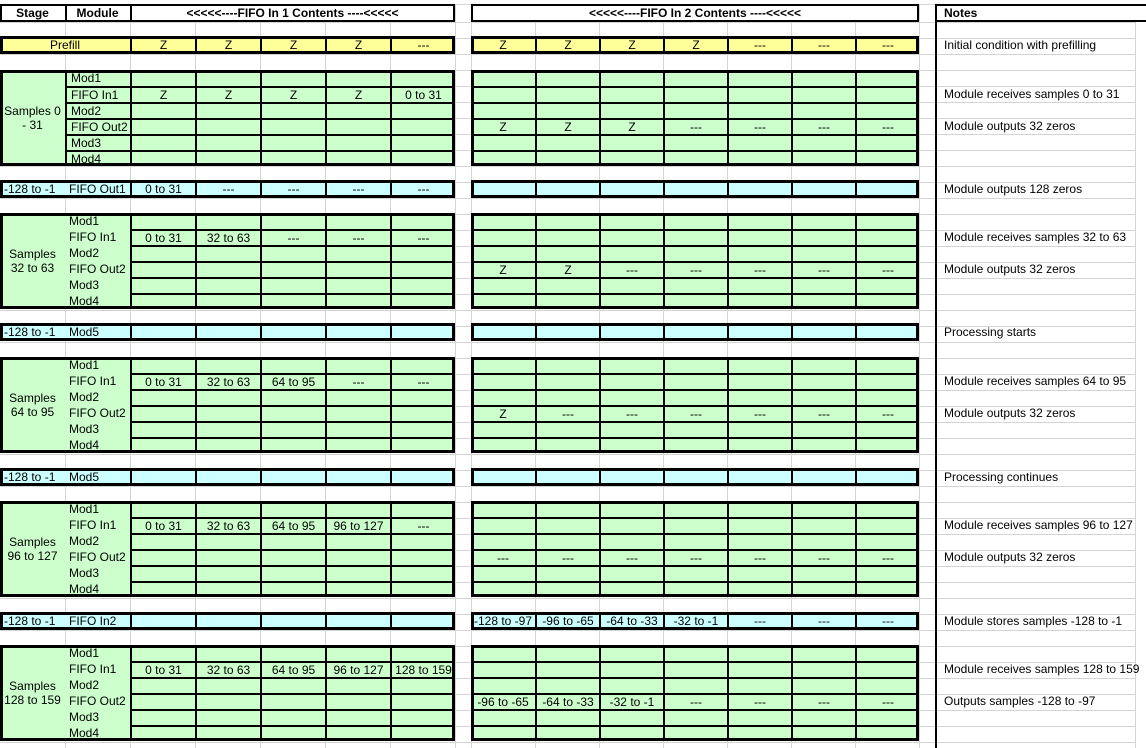  Describe the element at coordinates (84, 477) in the screenshot. I see `module-label-cell: Mod5` at that location.